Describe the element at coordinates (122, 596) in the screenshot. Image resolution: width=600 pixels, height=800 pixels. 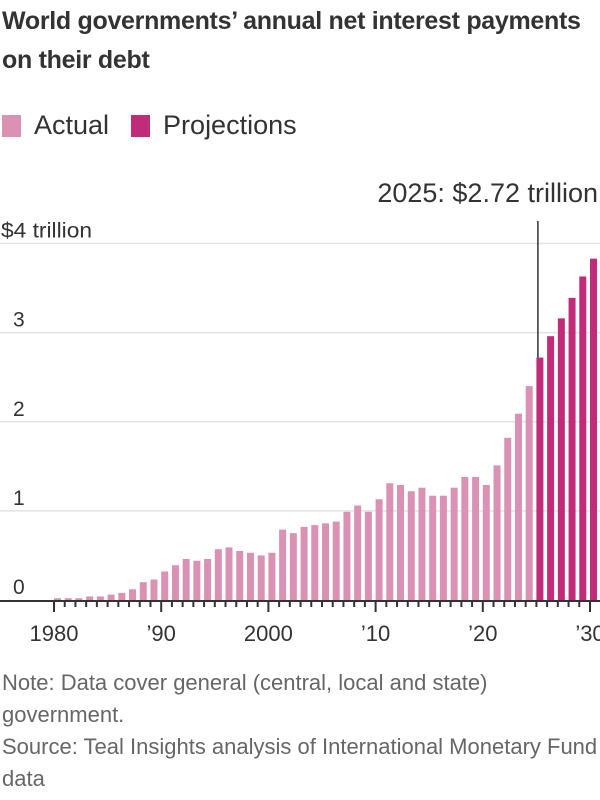
I see `bar-actual-1986` at that location.